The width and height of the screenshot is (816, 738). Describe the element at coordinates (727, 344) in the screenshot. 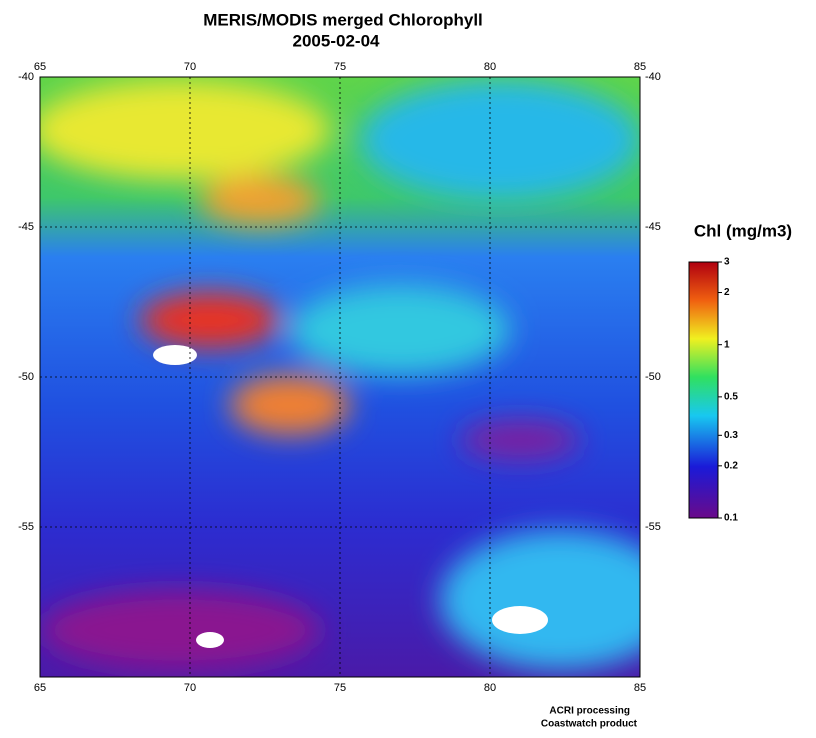

I see `colorbar-tick-label: 1` at that location.